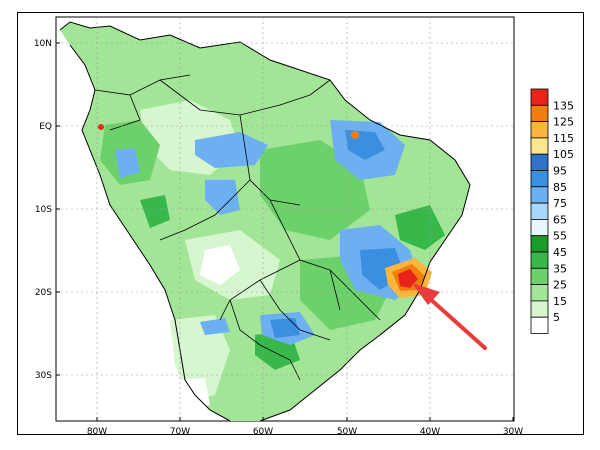 The image size is (600, 450). Describe the element at coordinates (563, 122) in the screenshot. I see `colorbar-label: 125` at that location.